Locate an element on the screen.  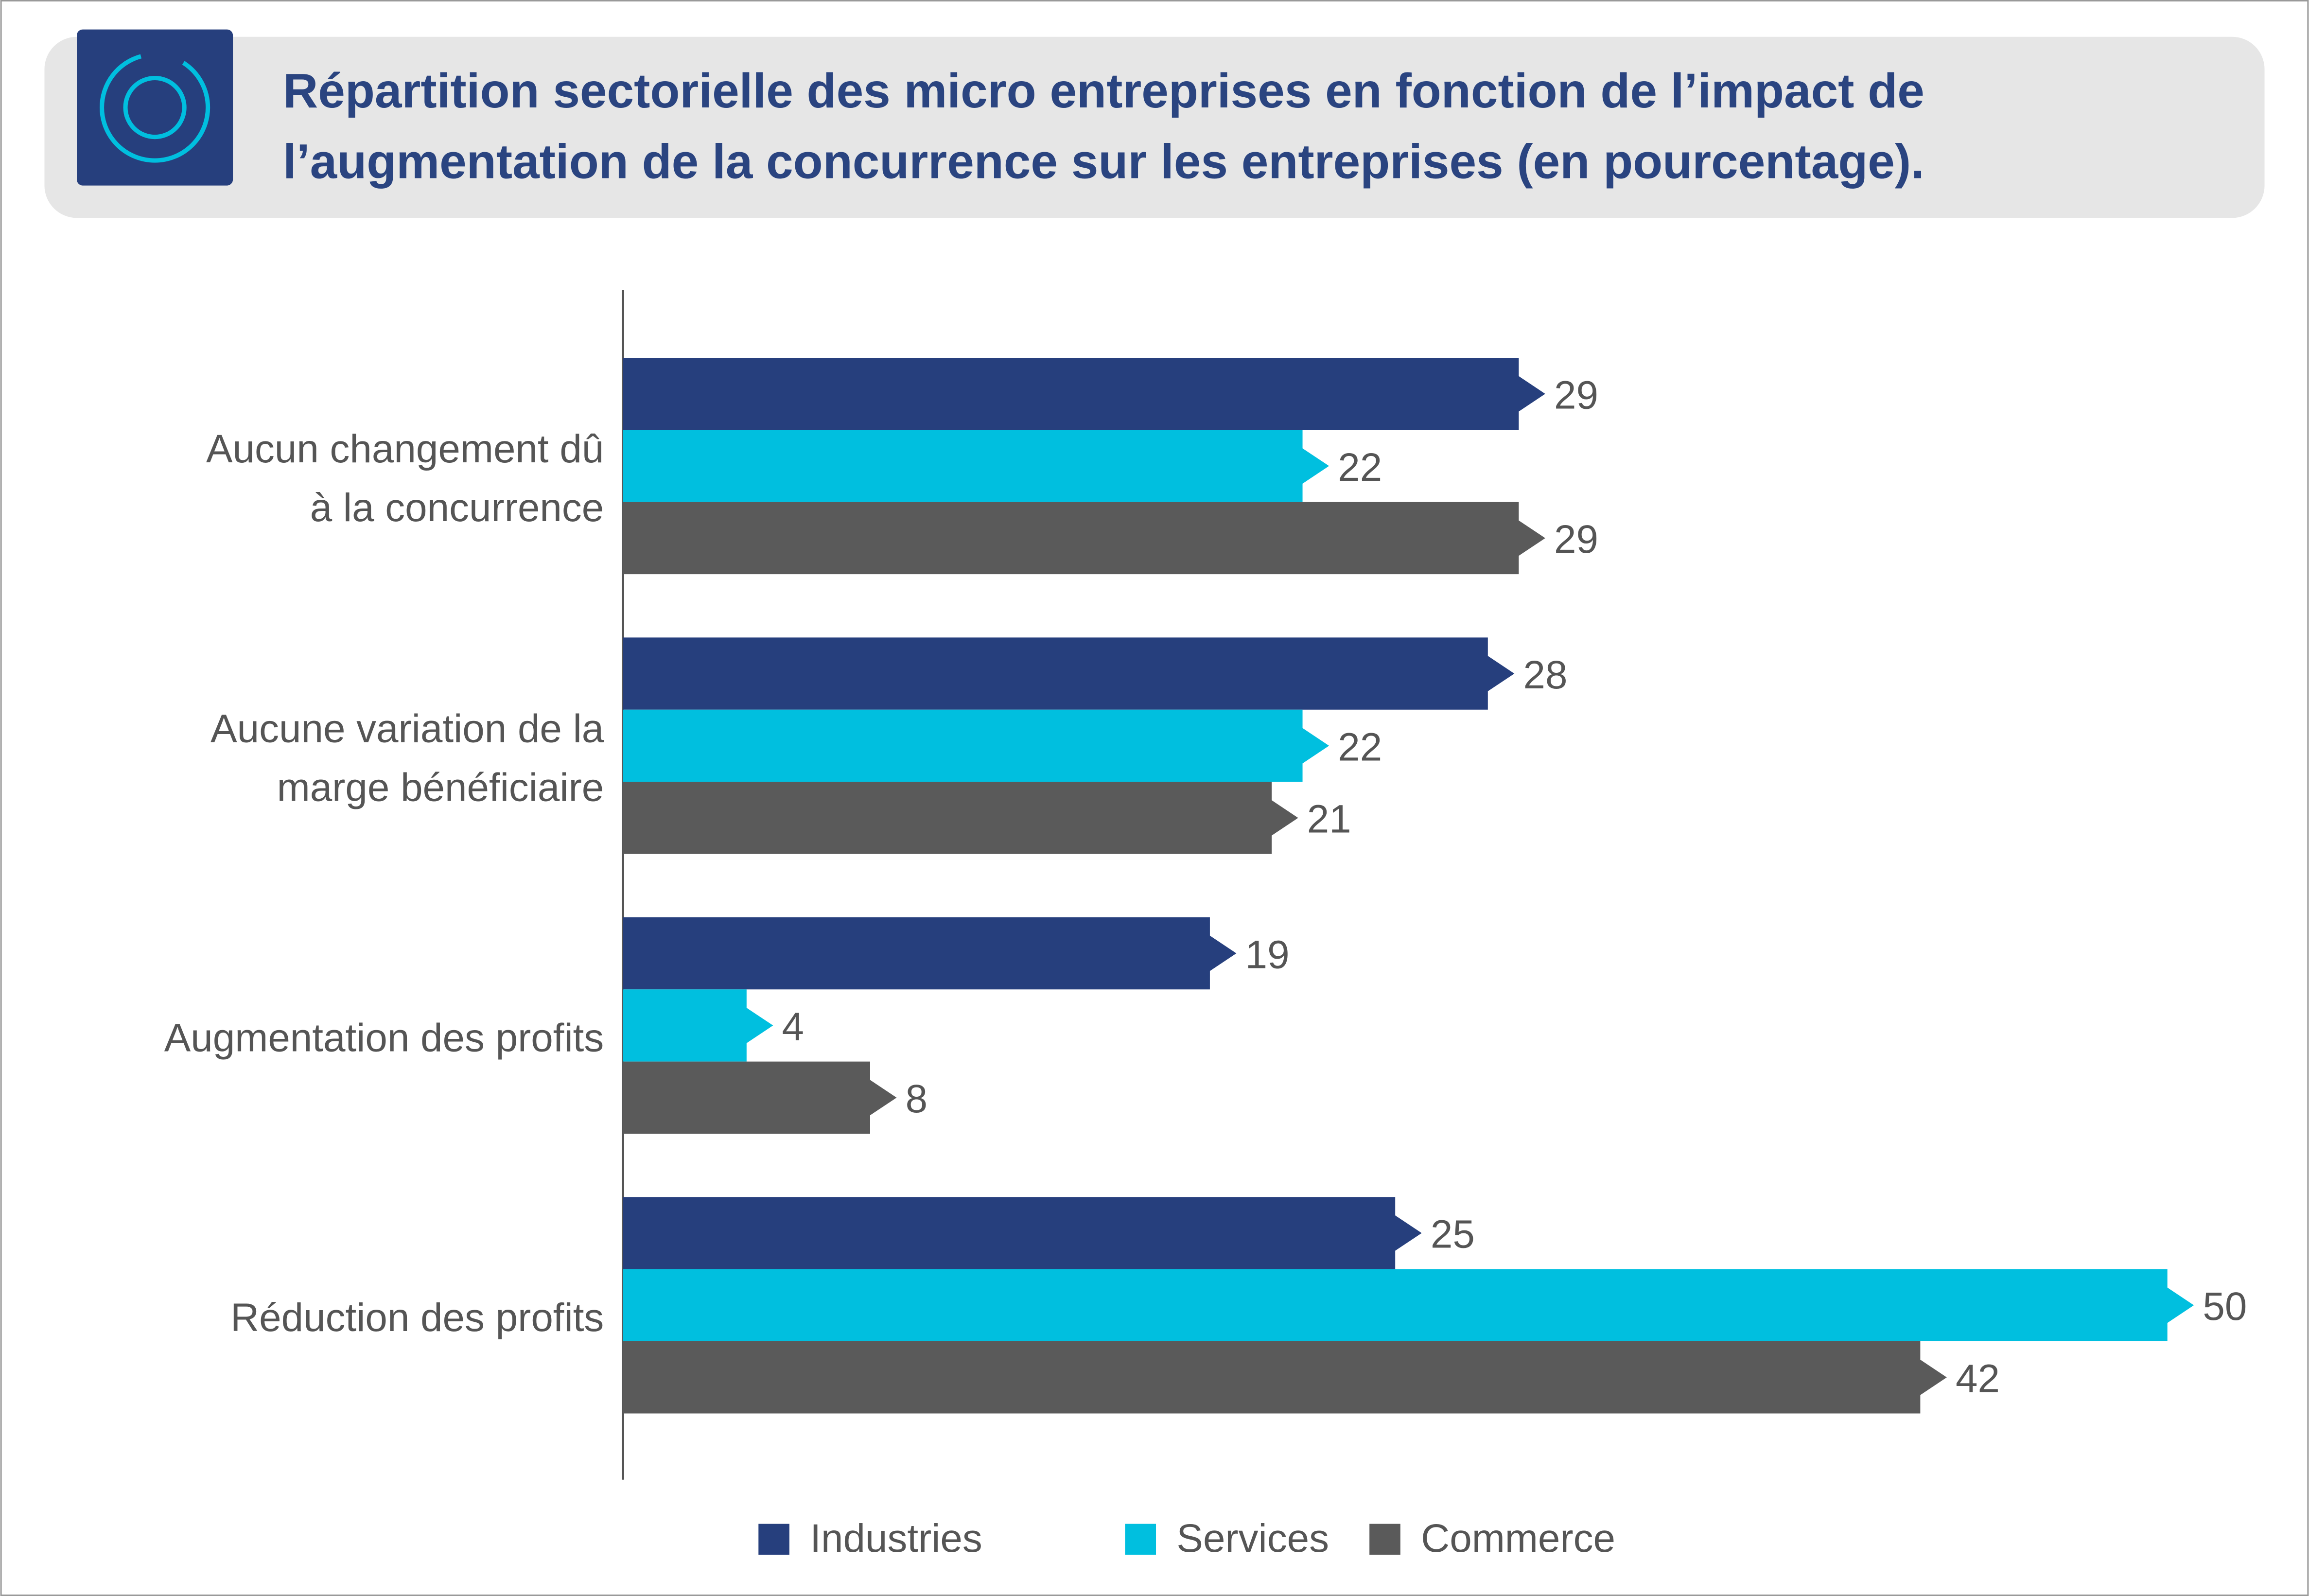
value-label: 21 is located at coordinates (1329, 819).